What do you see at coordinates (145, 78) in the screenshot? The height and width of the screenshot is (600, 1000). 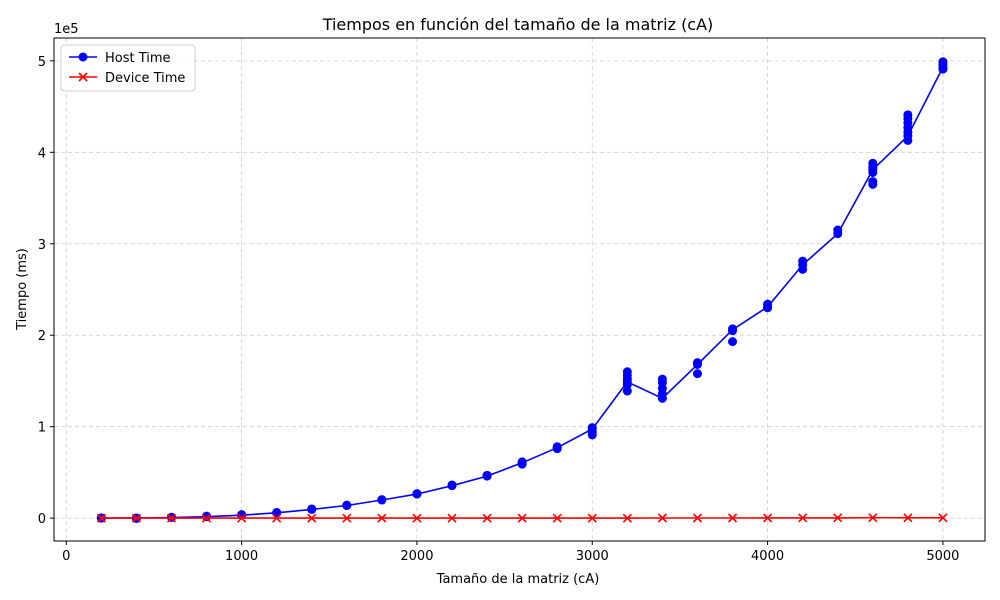 I see `legend-label: Device Time` at bounding box center [145, 78].